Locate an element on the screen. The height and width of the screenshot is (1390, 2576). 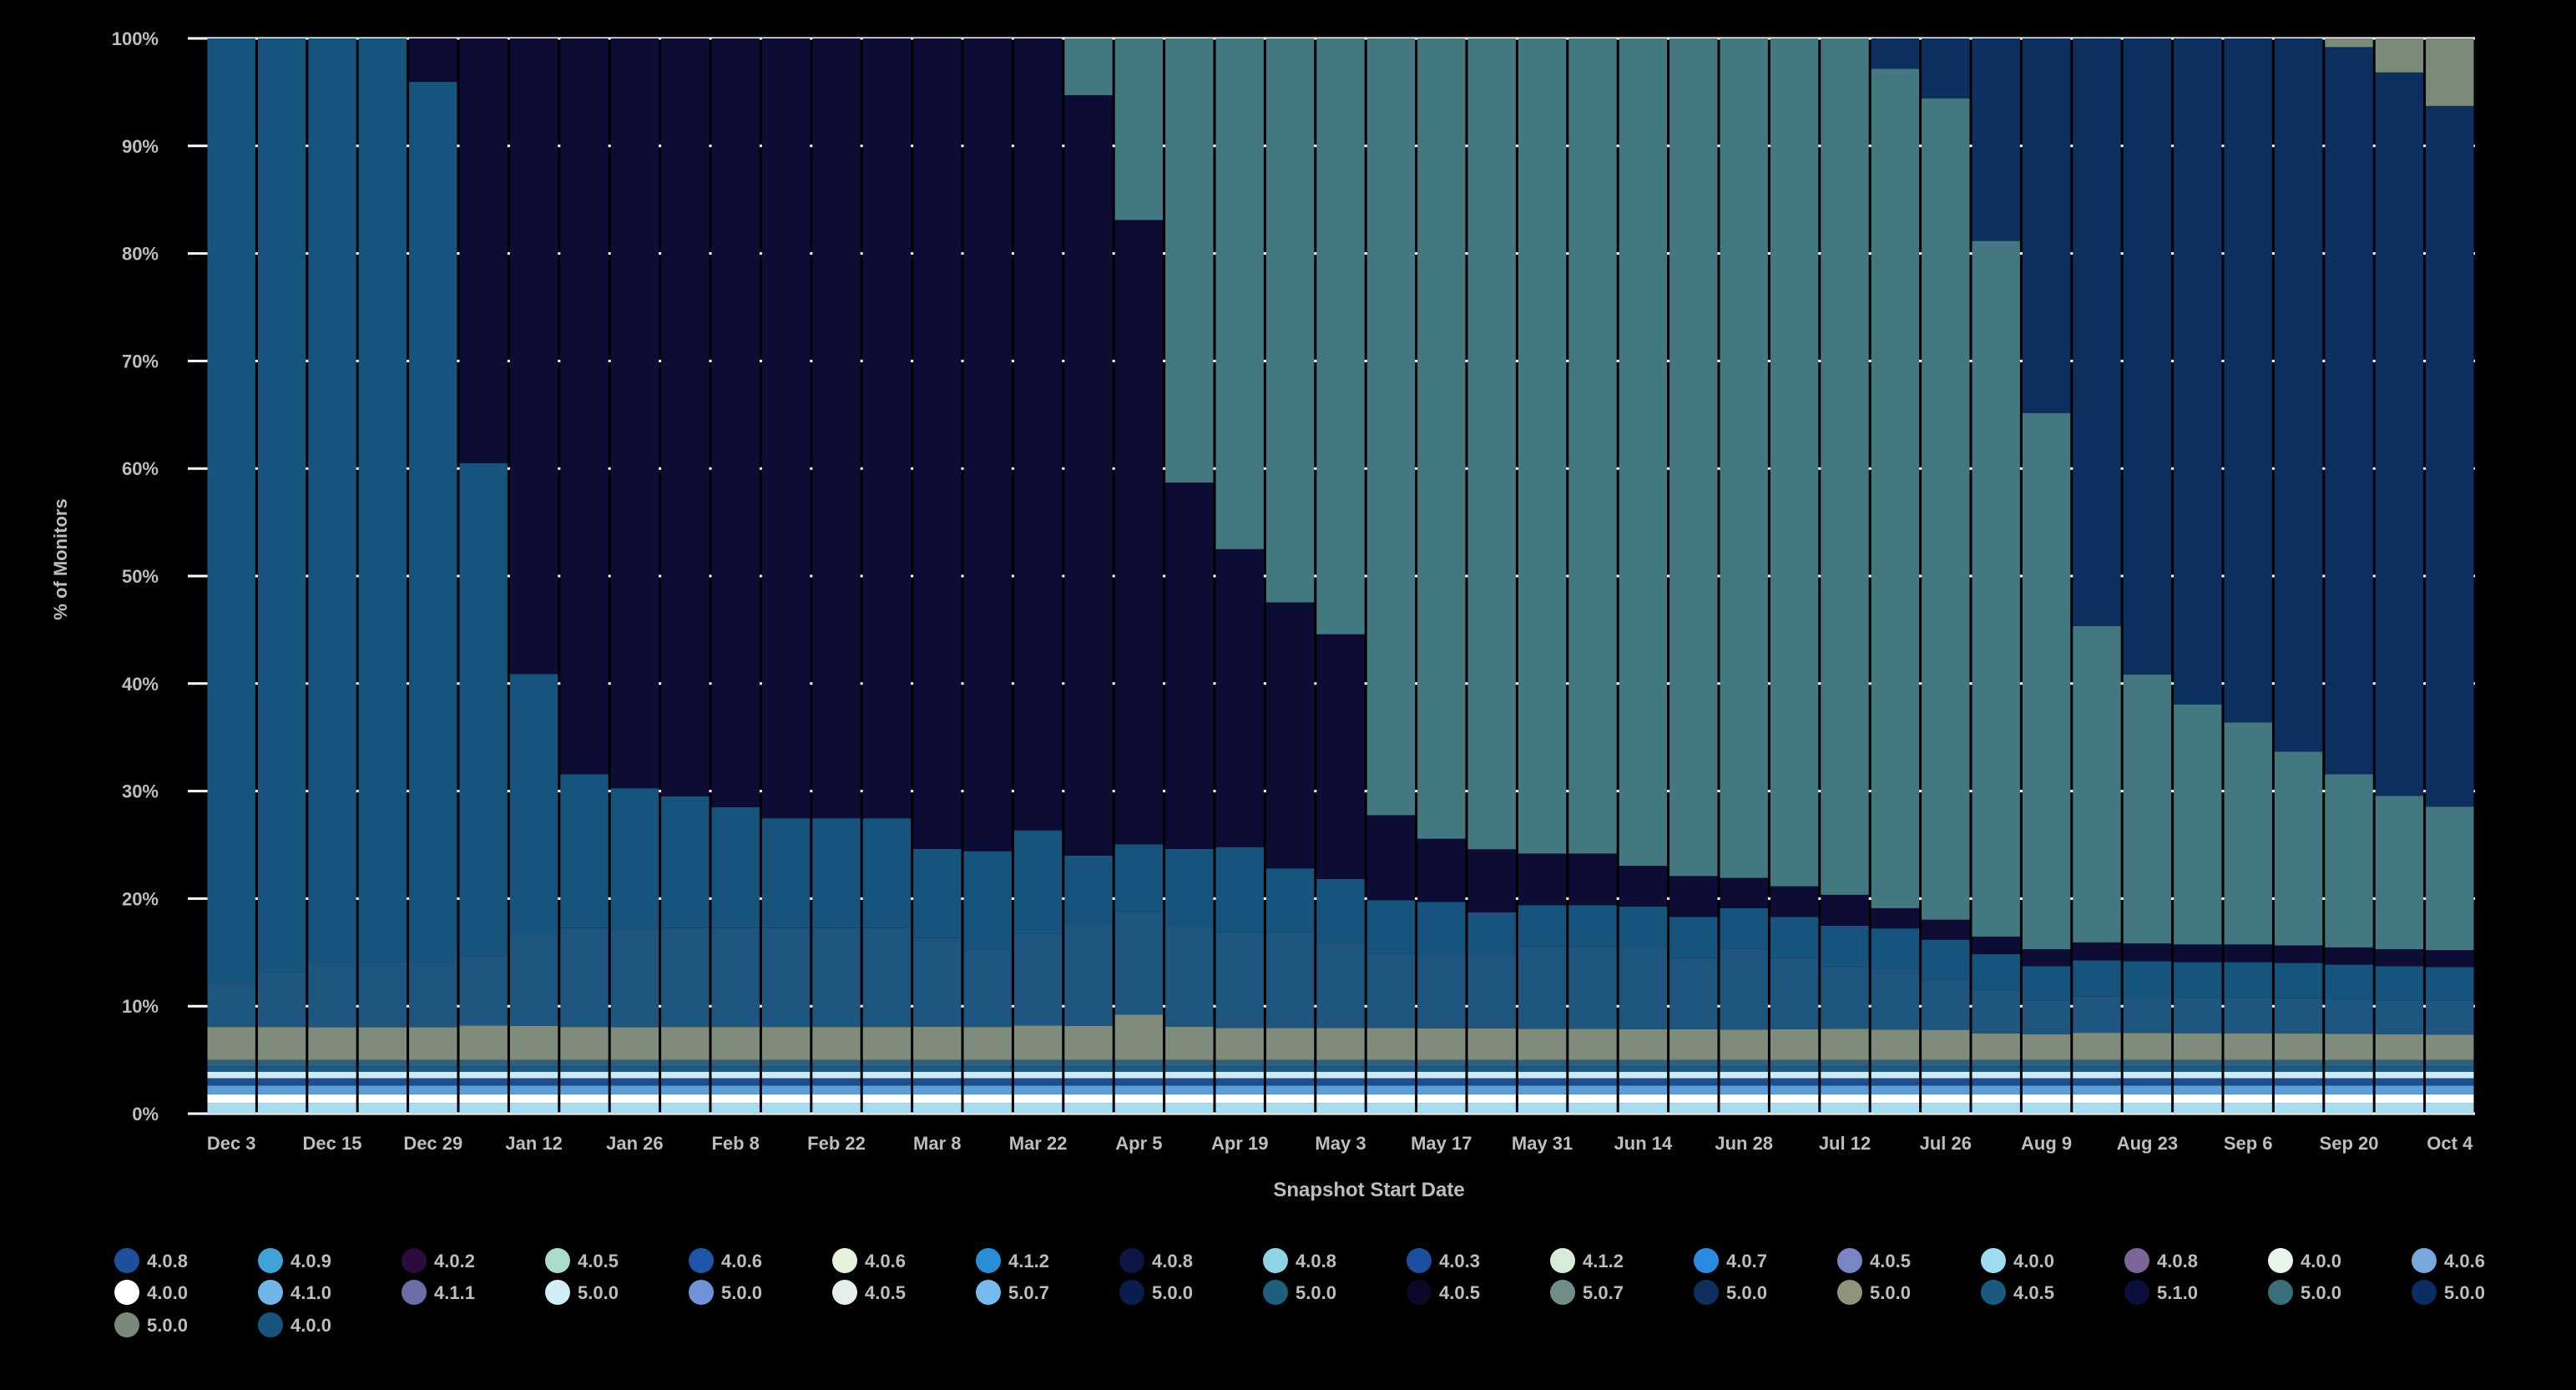
legend-label: 4.1.1 is located at coordinates (454, 1292).